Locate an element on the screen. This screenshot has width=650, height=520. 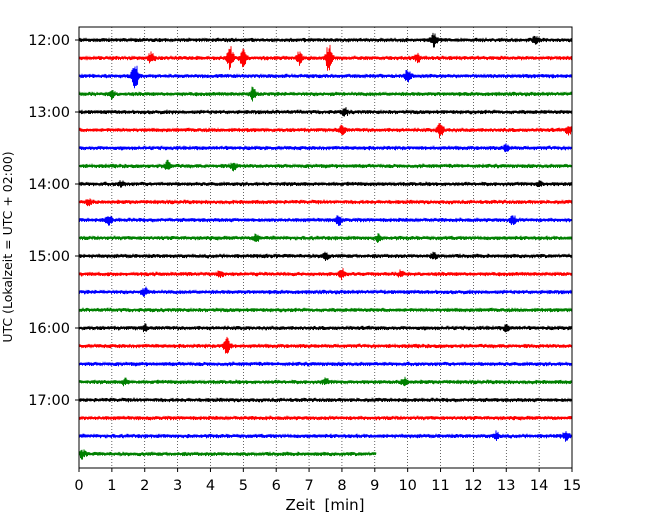
y-tick-label-14:00: 14:00 is located at coordinates (49, 185).